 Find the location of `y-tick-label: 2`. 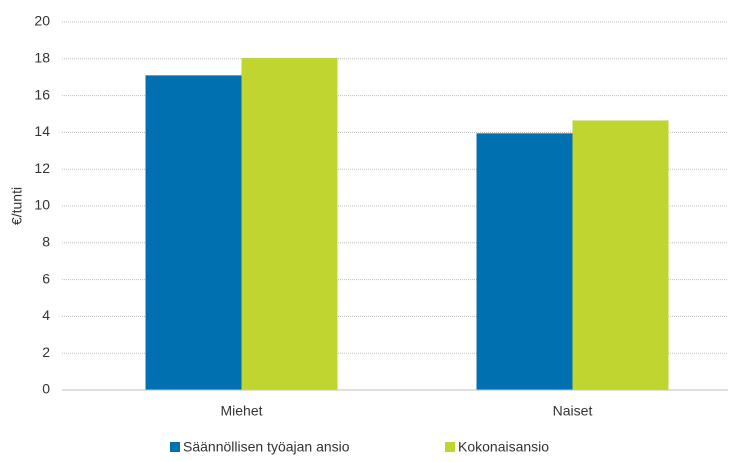

y-tick-label: 2 is located at coordinates (46, 352).